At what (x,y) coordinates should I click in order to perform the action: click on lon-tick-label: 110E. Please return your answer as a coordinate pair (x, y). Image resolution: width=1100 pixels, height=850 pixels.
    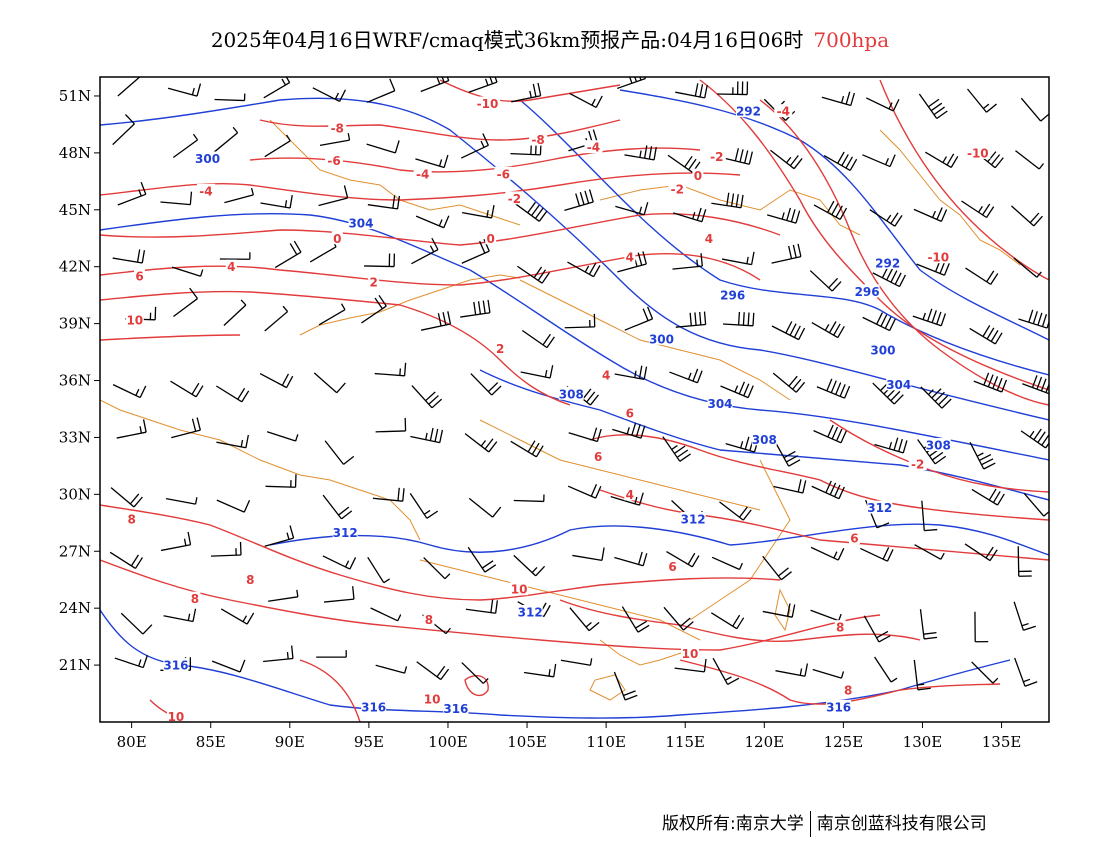
    Looking at the image, I should click on (606, 742).